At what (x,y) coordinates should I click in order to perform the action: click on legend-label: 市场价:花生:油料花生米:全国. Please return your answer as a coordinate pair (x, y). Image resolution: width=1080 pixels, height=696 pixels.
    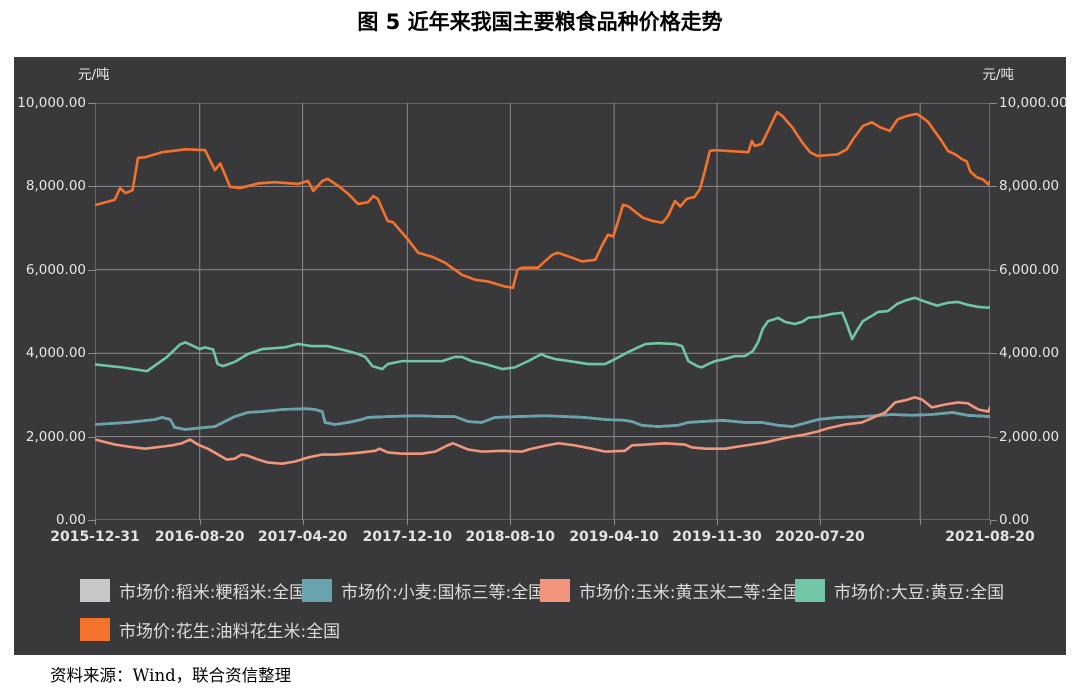
    Looking at the image, I should click on (230, 632).